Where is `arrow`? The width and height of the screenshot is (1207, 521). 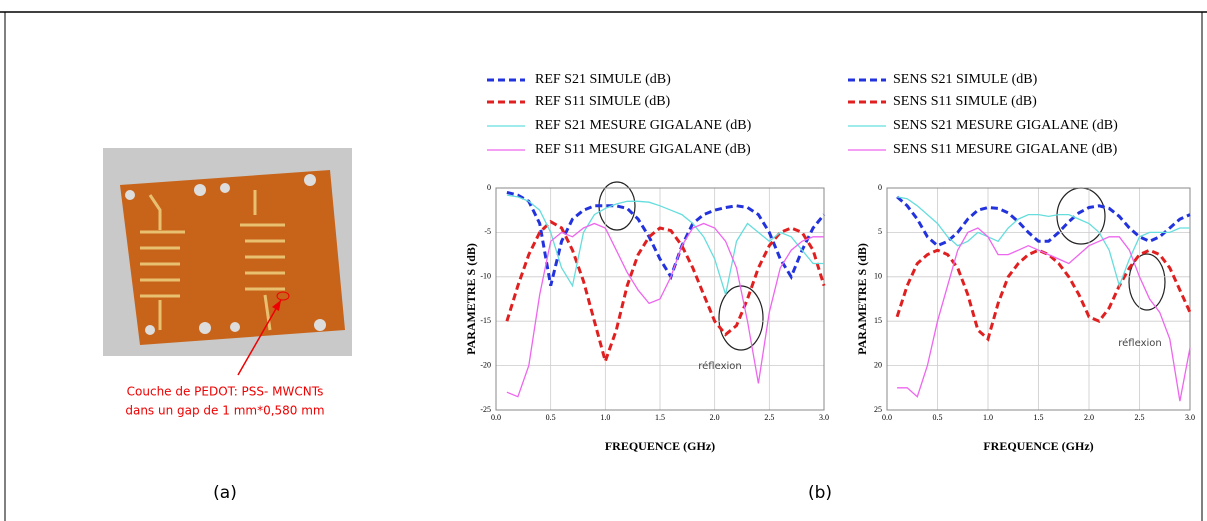 arrow is located at coordinates (259, 337).